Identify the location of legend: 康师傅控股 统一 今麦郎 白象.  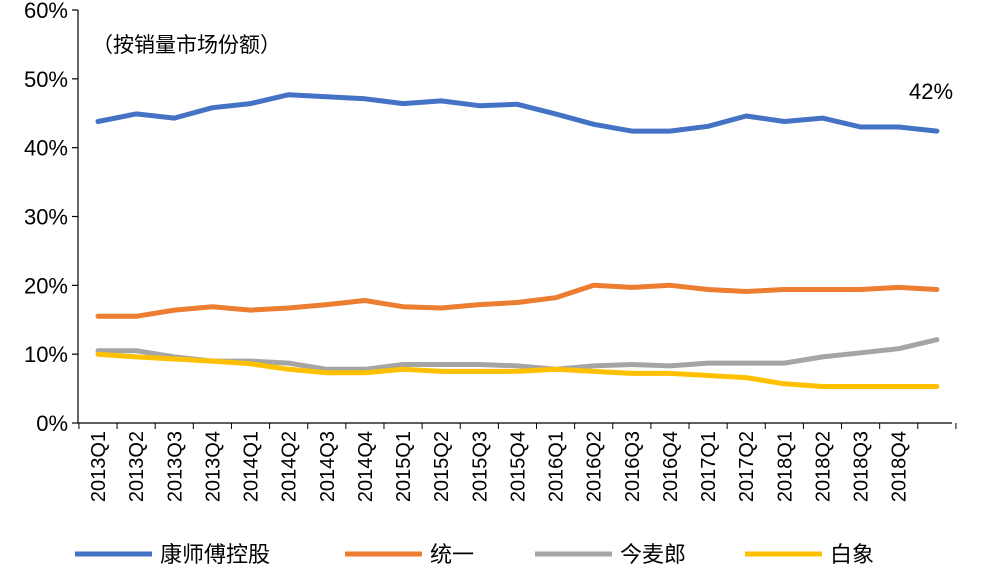
(474, 554).